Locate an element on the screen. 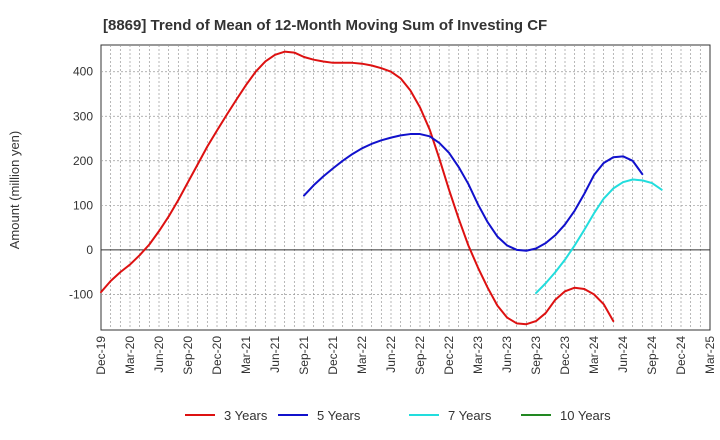 This screenshot has width=720, height=440. x-tick-label: Jun-23 is located at coordinates (507, 354).